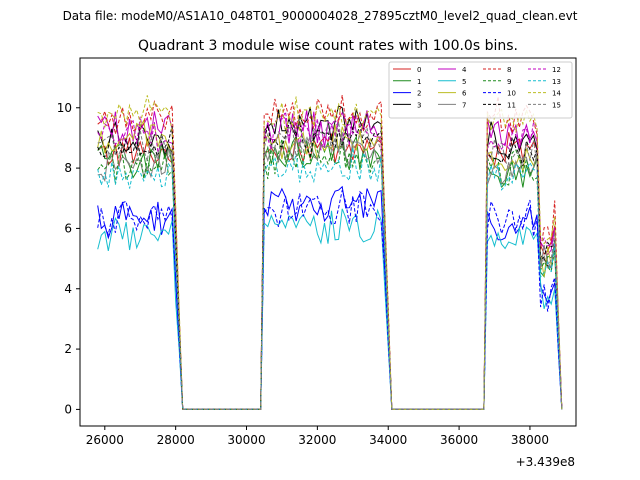 Image resolution: width=640 pixels, height=480 pixels. Describe the element at coordinates (246, 440) in the screenshot. I see `x-tick-label-2: 30000` at that location.